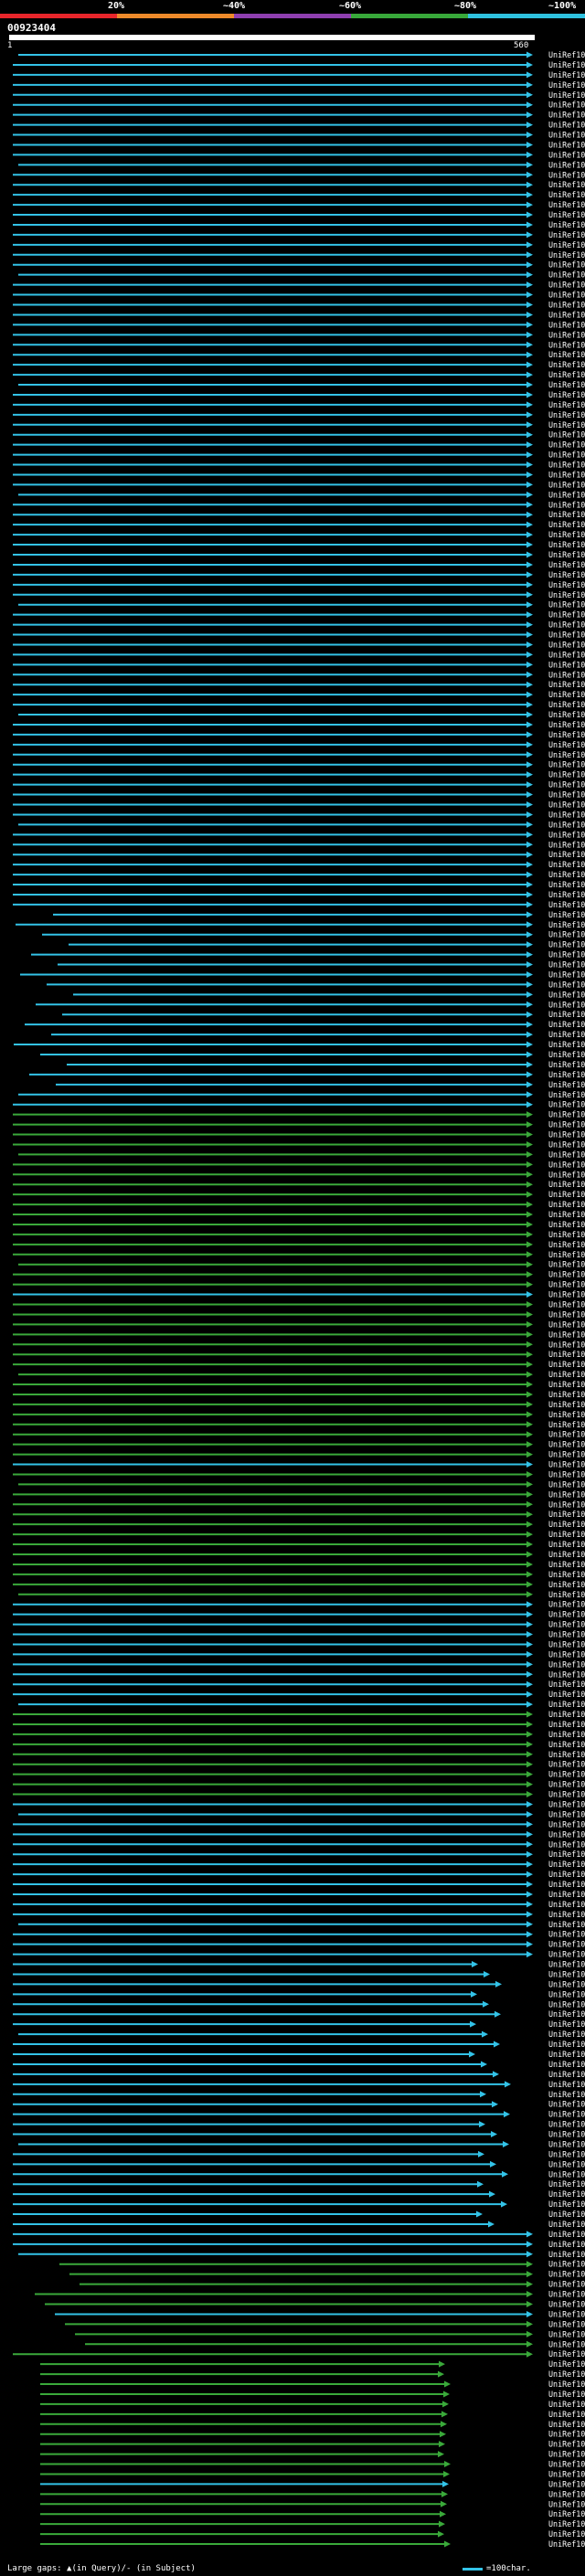 This screenshot has width=585, height=2576. I want to click on hit-label: UniRef100_Q9SZN0, so click(567, 2124).